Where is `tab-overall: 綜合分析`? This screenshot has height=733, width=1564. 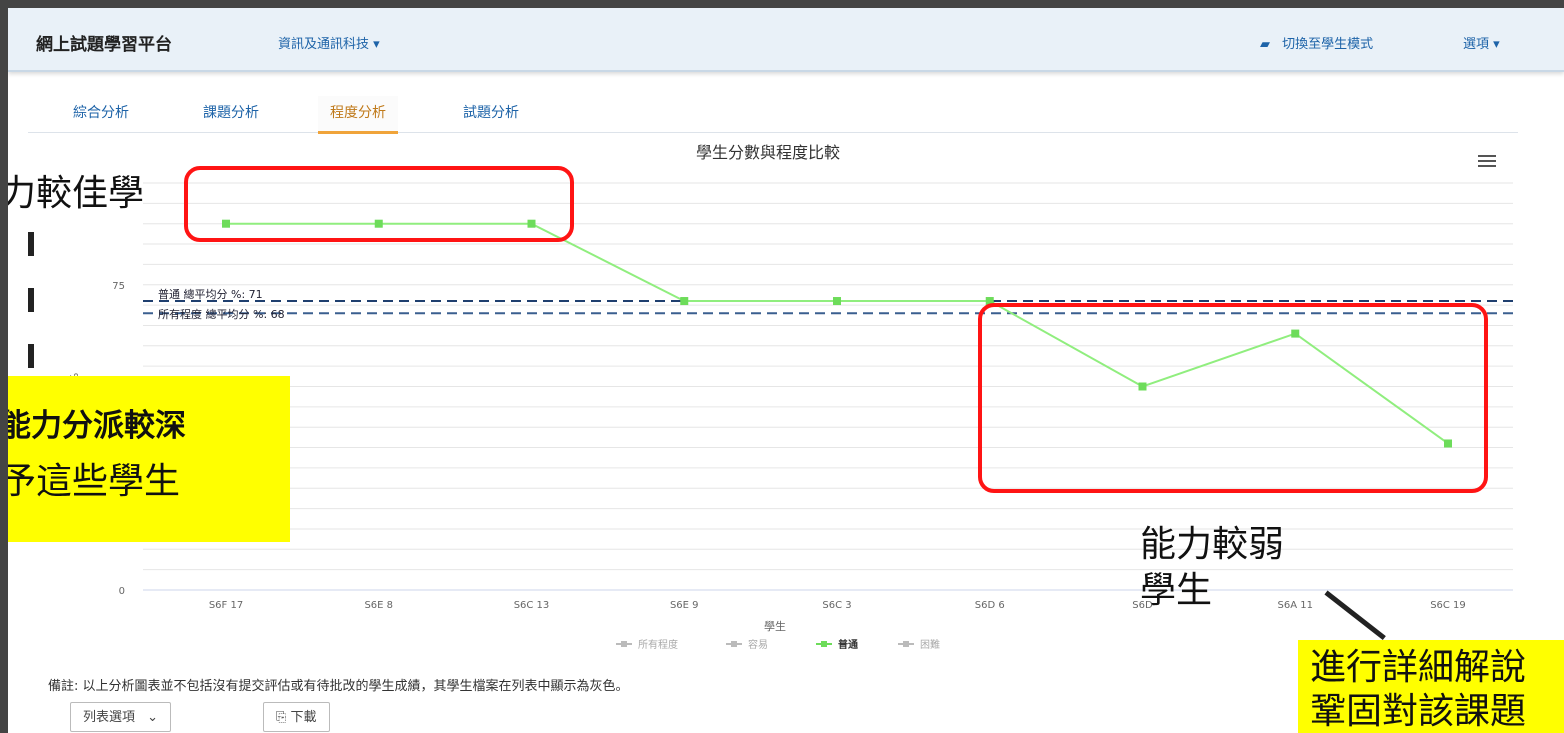
tab-overall: 綜合分析 is located at coordinates (101, 113).